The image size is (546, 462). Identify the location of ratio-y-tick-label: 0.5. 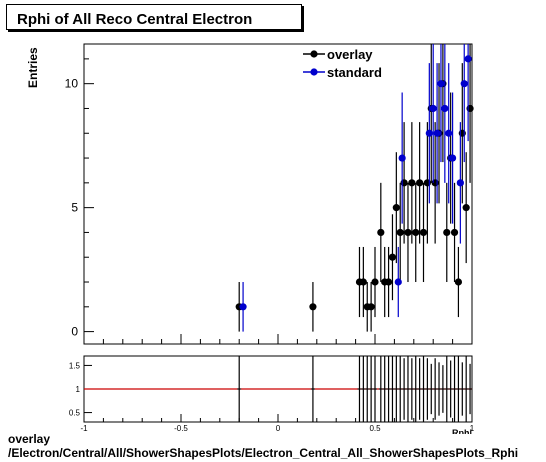
(75, 413).